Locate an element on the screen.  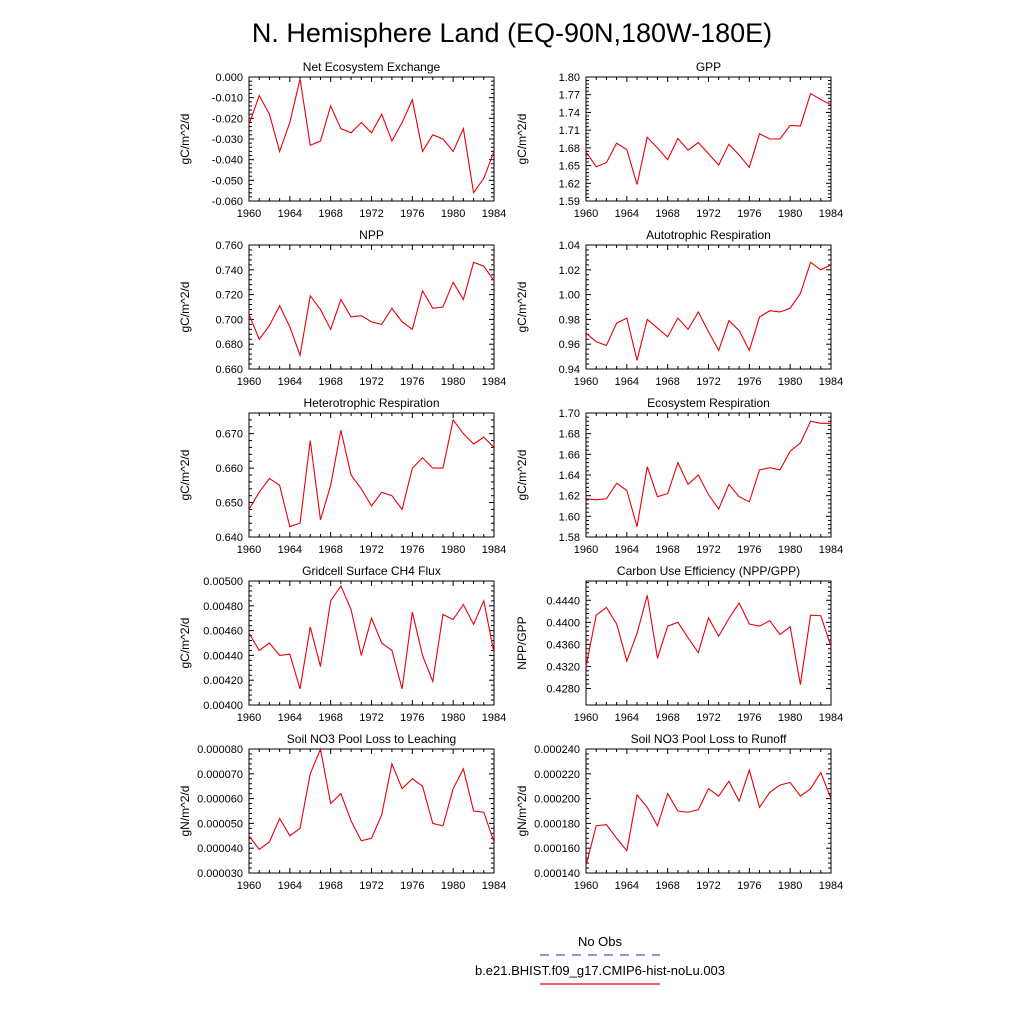
y-tick-label: -0.010 is located at coordinates (227, 99).